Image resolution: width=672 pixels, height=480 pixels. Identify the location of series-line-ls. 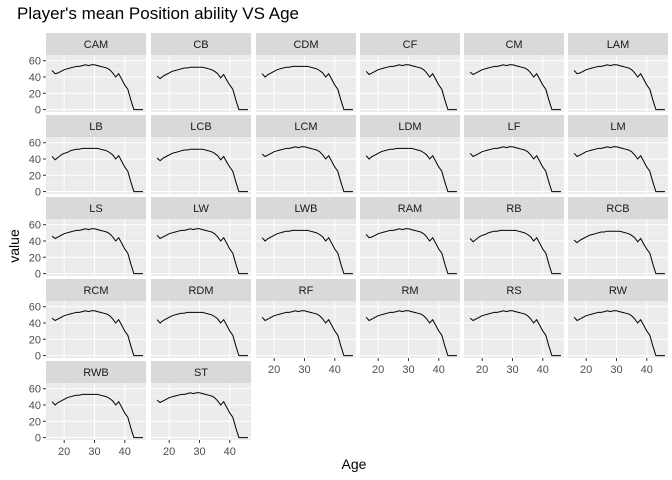
(97, 251).